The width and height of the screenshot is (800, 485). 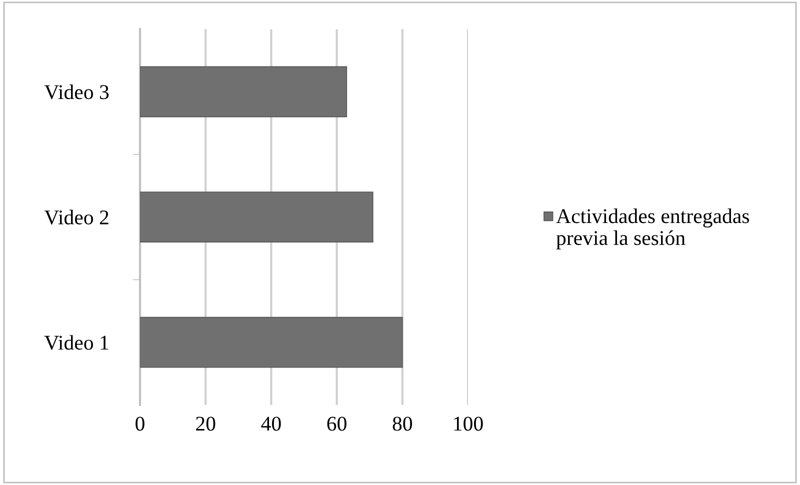 What do you see at coordinates (271, 423) in the screenshot?
I see `x-tick-label: 40` at bounding box center [271, 423].